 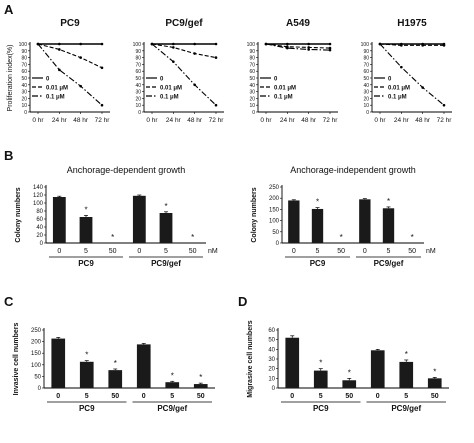 I want to click on y-tick-label: 20, so click(x=138, y=99).